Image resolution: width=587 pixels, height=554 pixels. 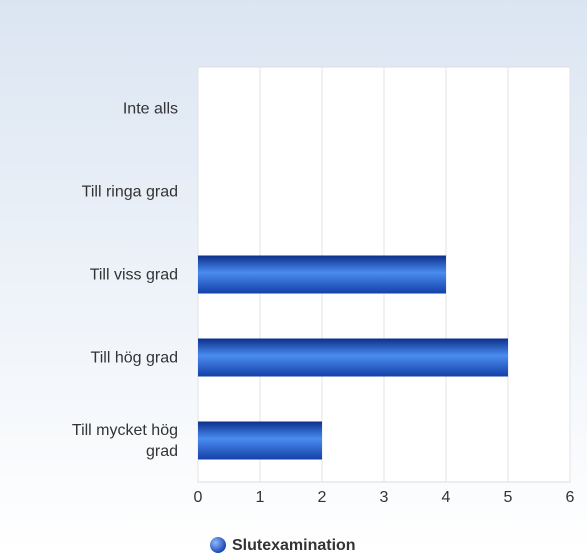 What do you see at coordinates (124, 440) in the screenshot?
I see `y-tick-label: Till mycket hög grad` at bounding box center [124, 440].